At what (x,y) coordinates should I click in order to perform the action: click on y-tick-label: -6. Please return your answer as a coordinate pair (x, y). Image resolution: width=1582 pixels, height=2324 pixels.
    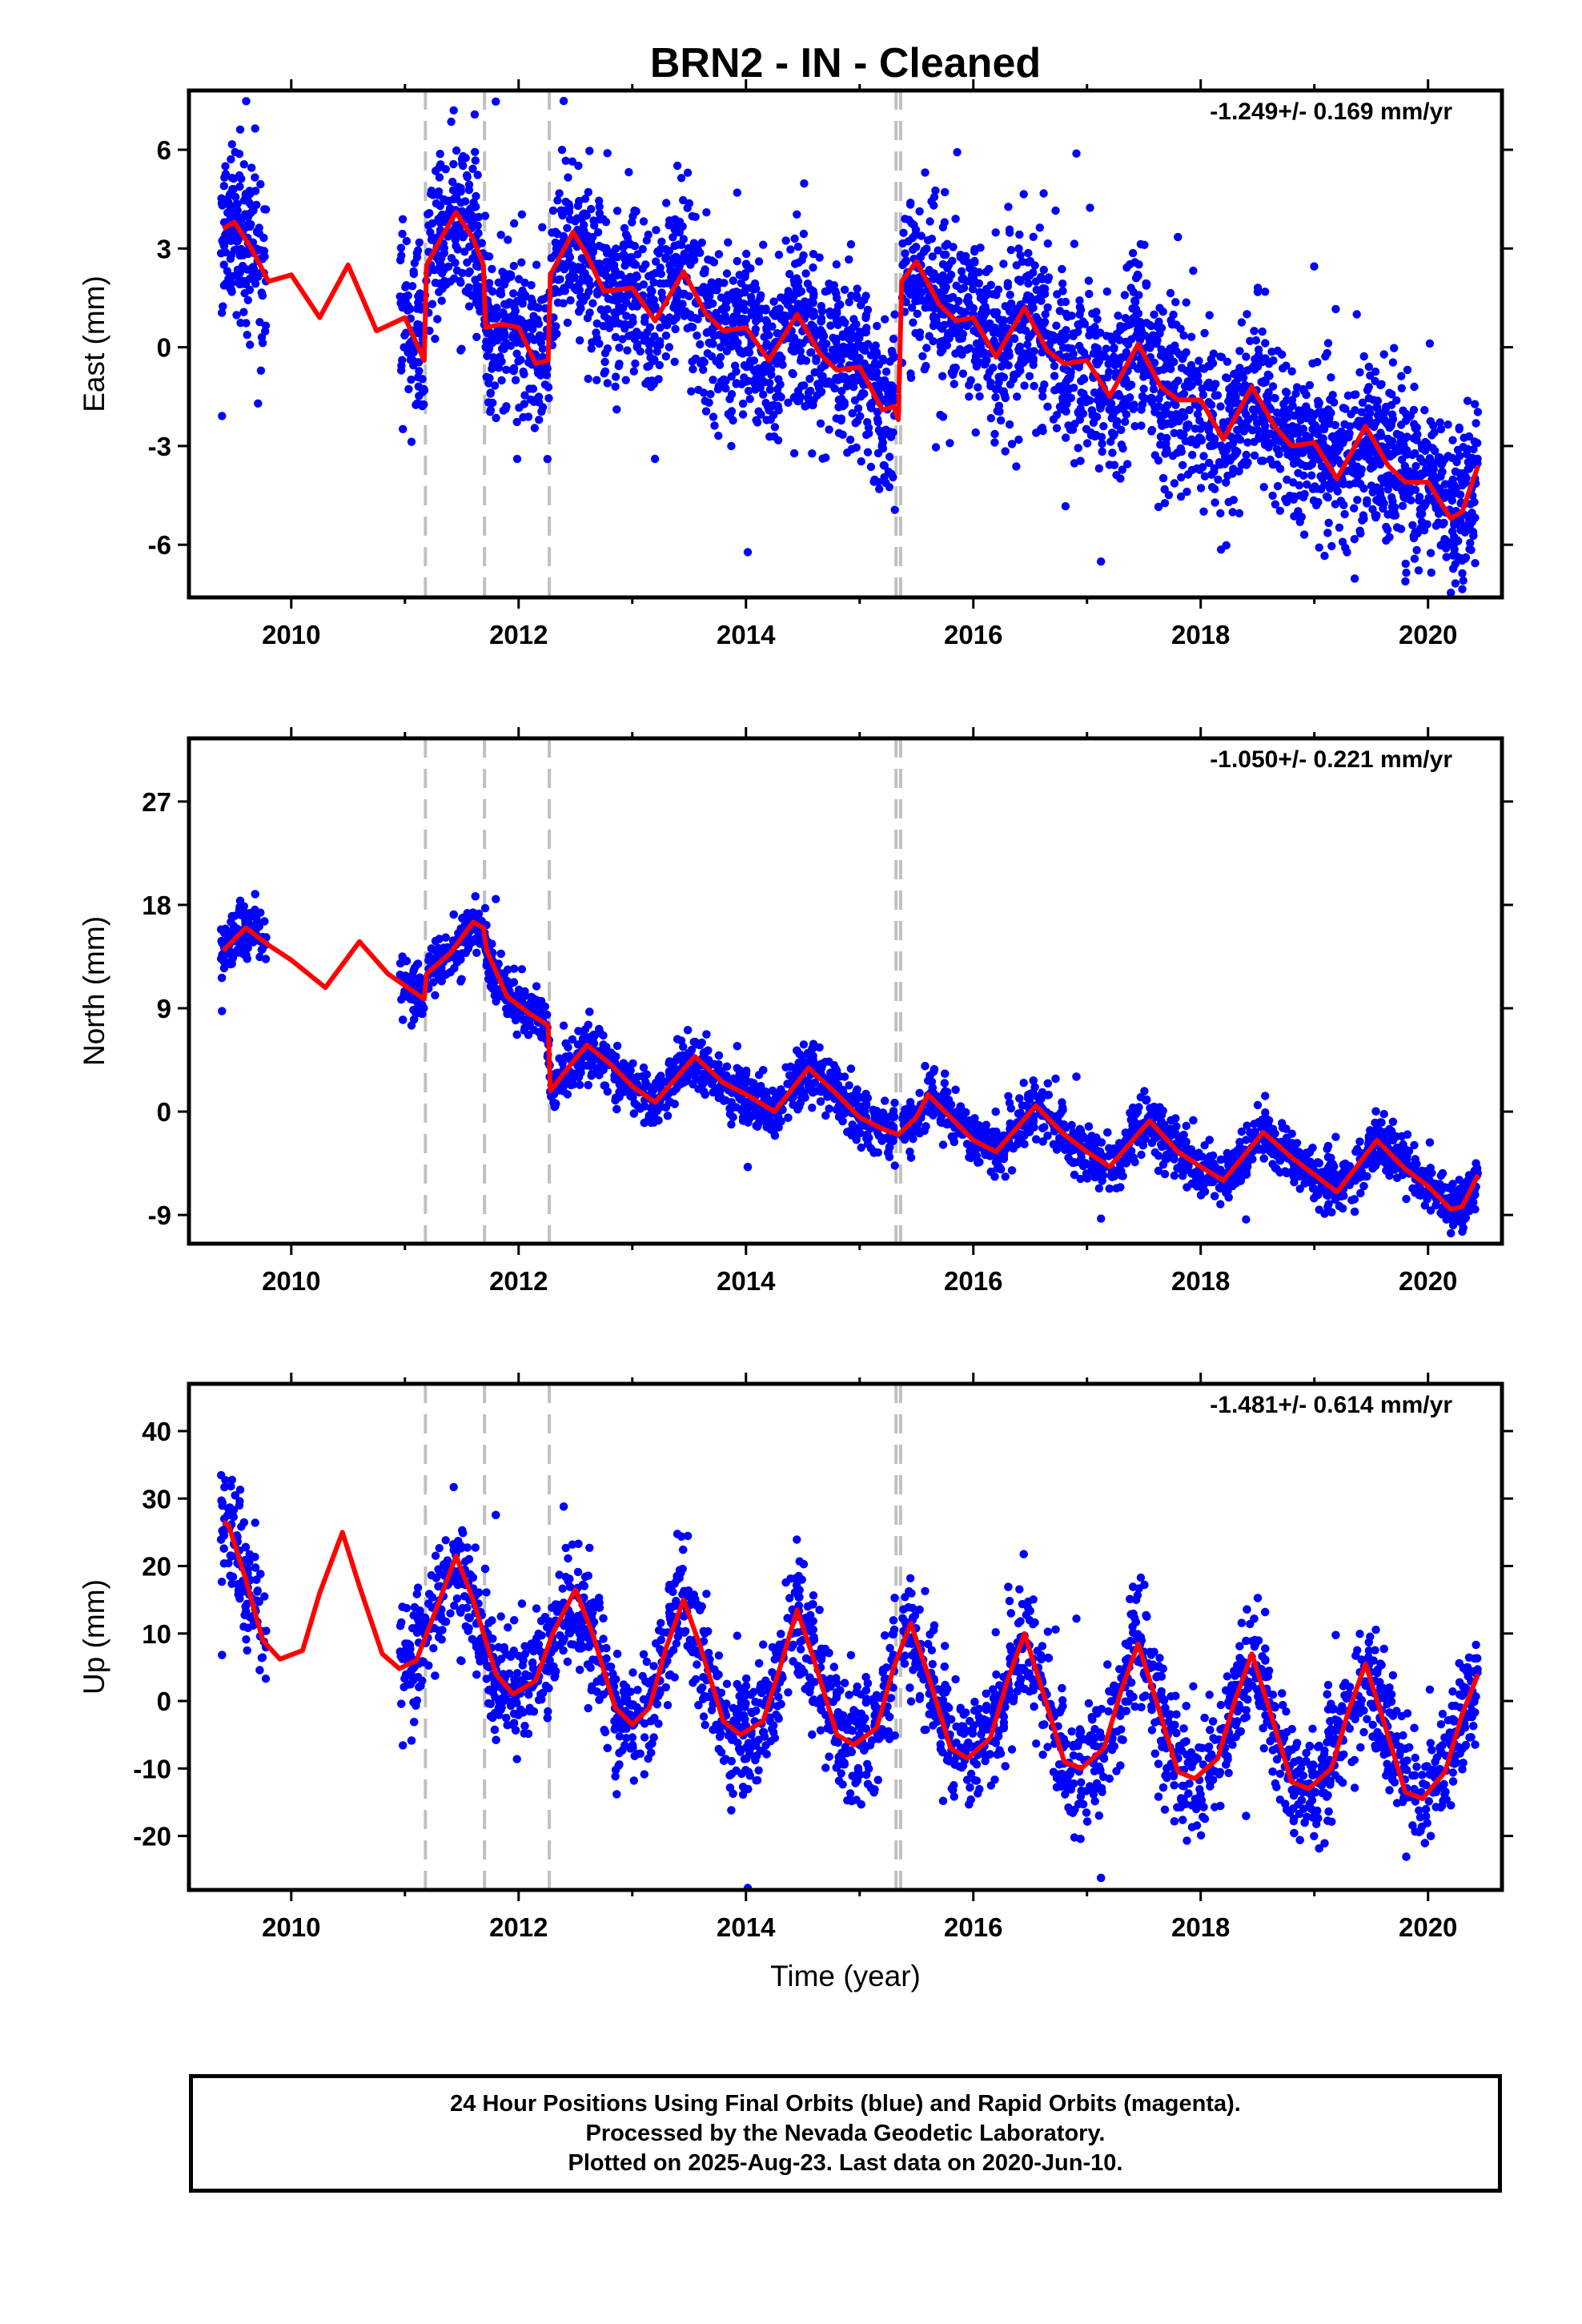
    Looking at the image, I should click on (159, 545).